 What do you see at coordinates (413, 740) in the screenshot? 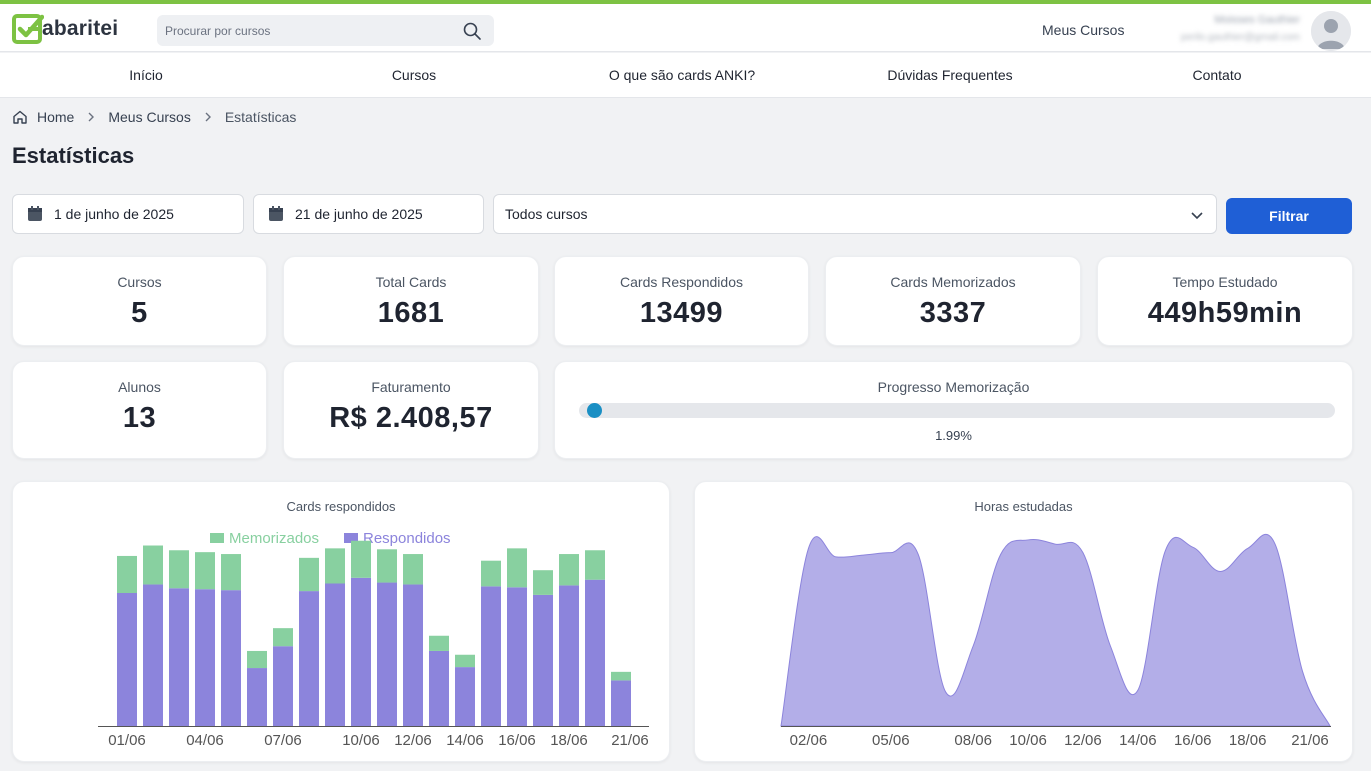
I see `x-tick-label: 12/06` at bounding box center [413, 740].